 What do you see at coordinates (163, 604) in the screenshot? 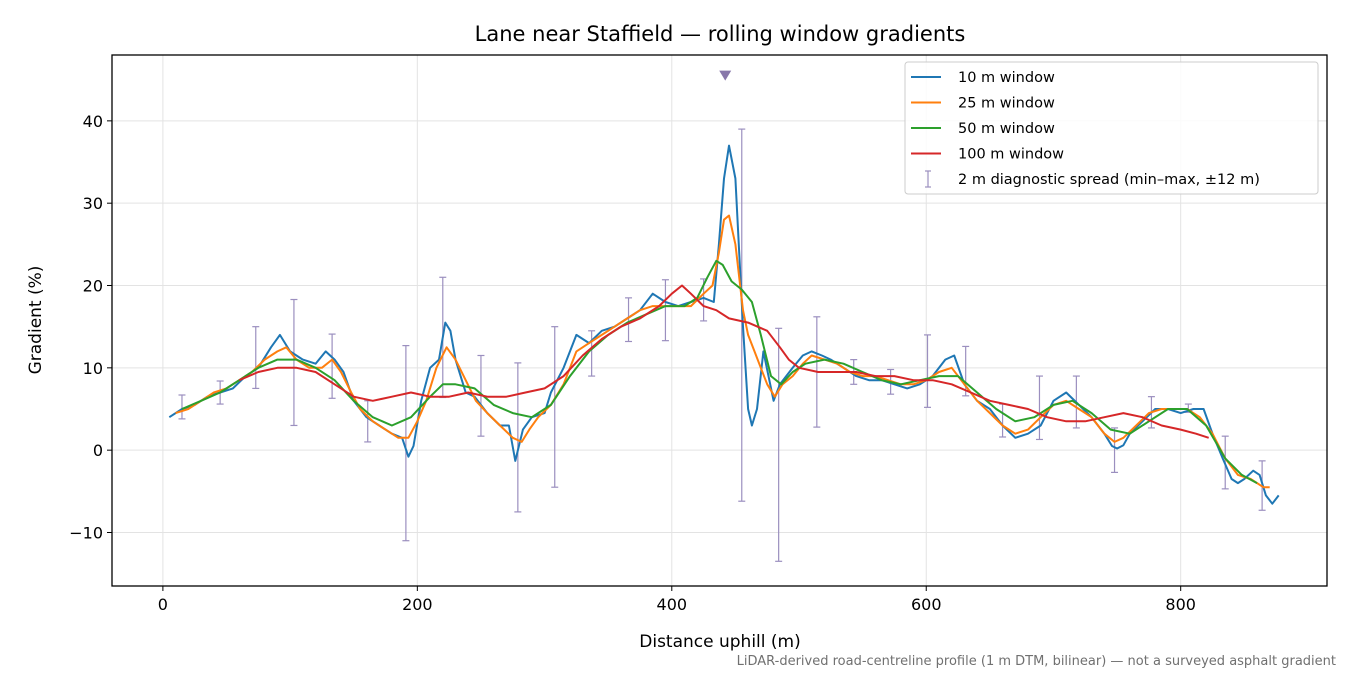
I see `x-tick-label: 0` at bounding box center [163, 604].